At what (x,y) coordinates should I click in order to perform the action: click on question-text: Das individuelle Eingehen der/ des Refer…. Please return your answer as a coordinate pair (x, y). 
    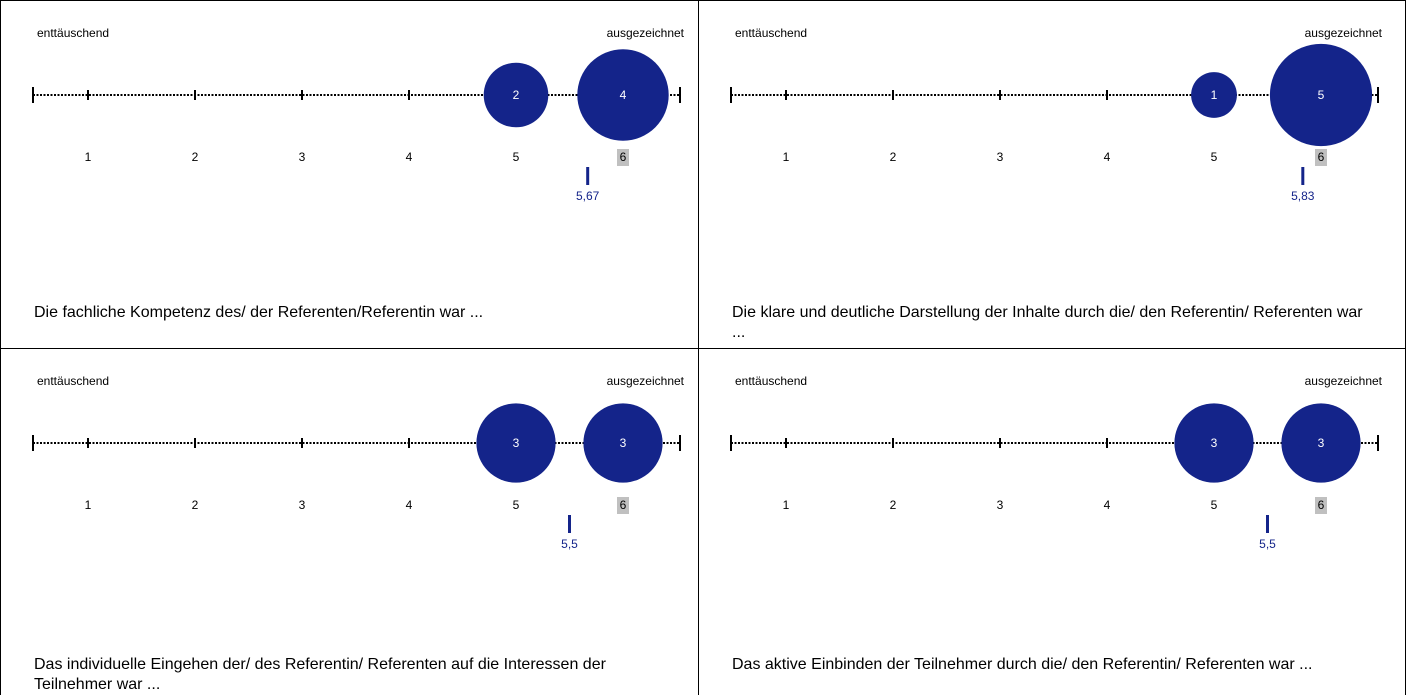
    Looking at the image, I should click on (320, 674).